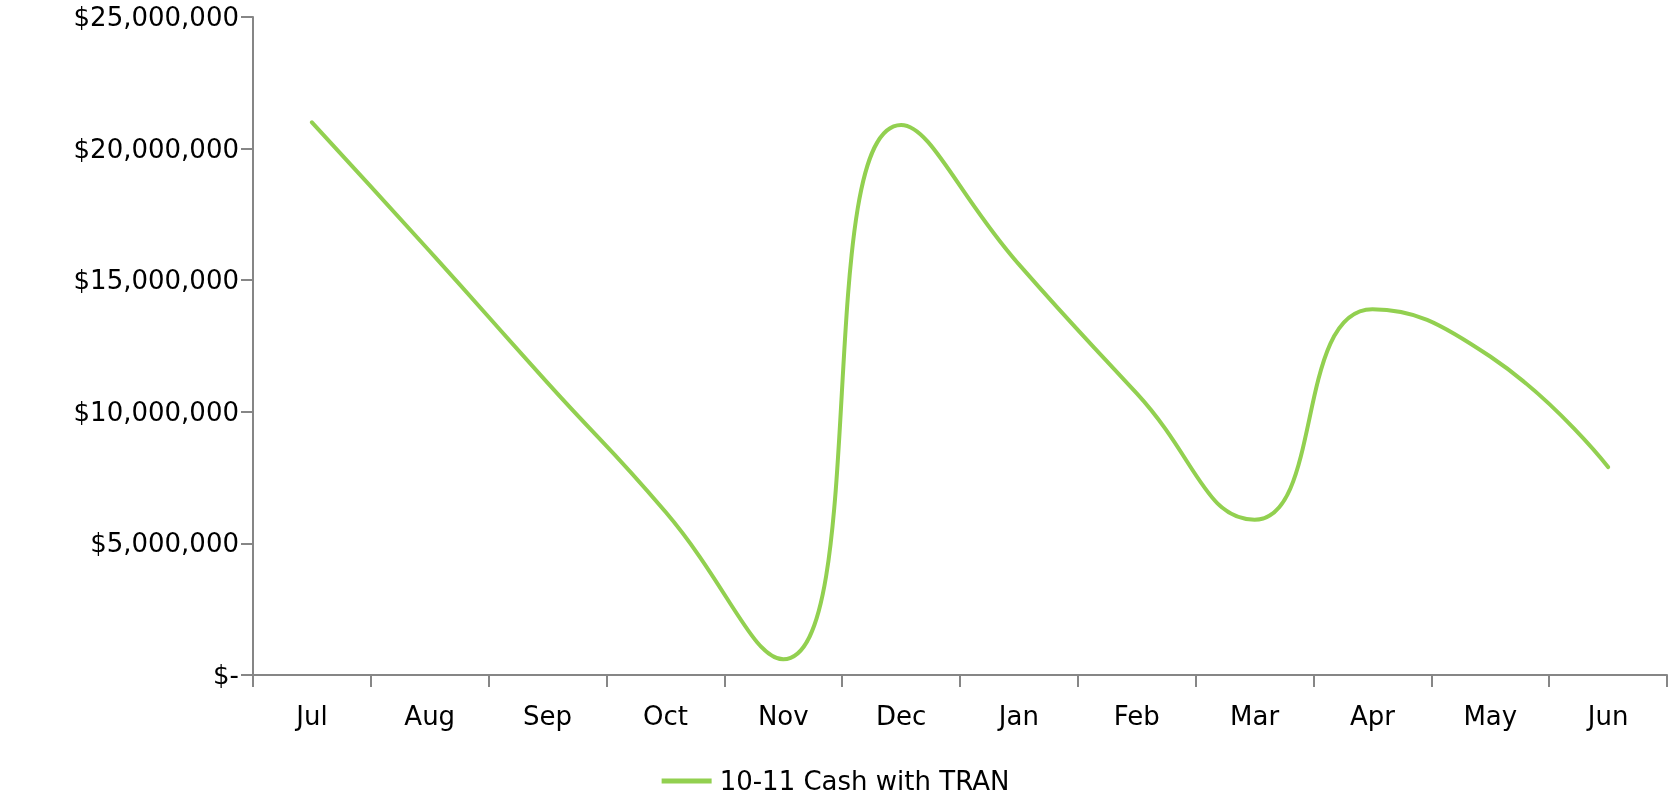 The width and height of the screenshot is (1671, 799). I want to click on x-tick-label: Jul, so click(311, 716).